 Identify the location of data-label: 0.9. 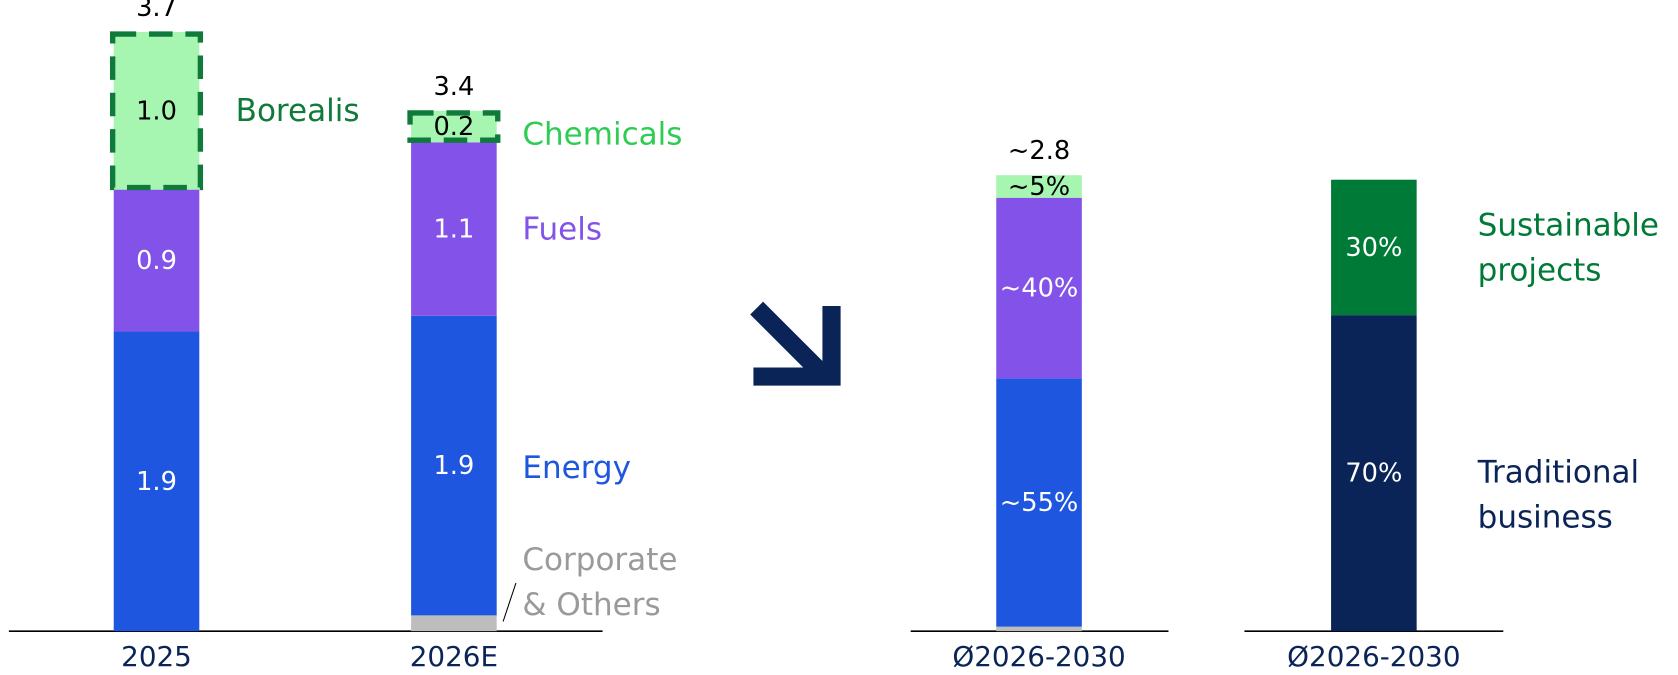
(156, 261).